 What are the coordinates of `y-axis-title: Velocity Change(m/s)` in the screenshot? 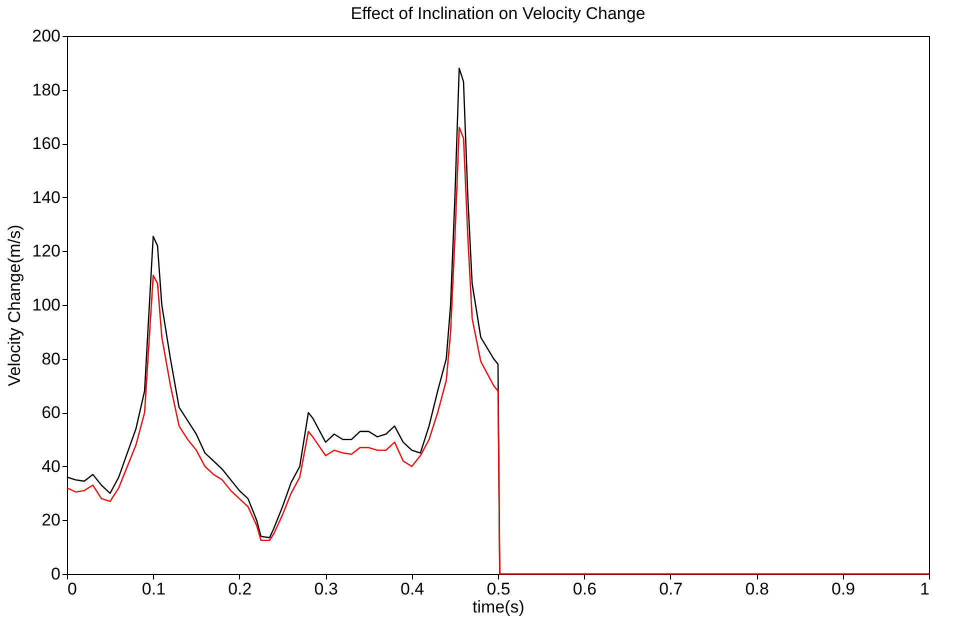 It's located at (14, 305).